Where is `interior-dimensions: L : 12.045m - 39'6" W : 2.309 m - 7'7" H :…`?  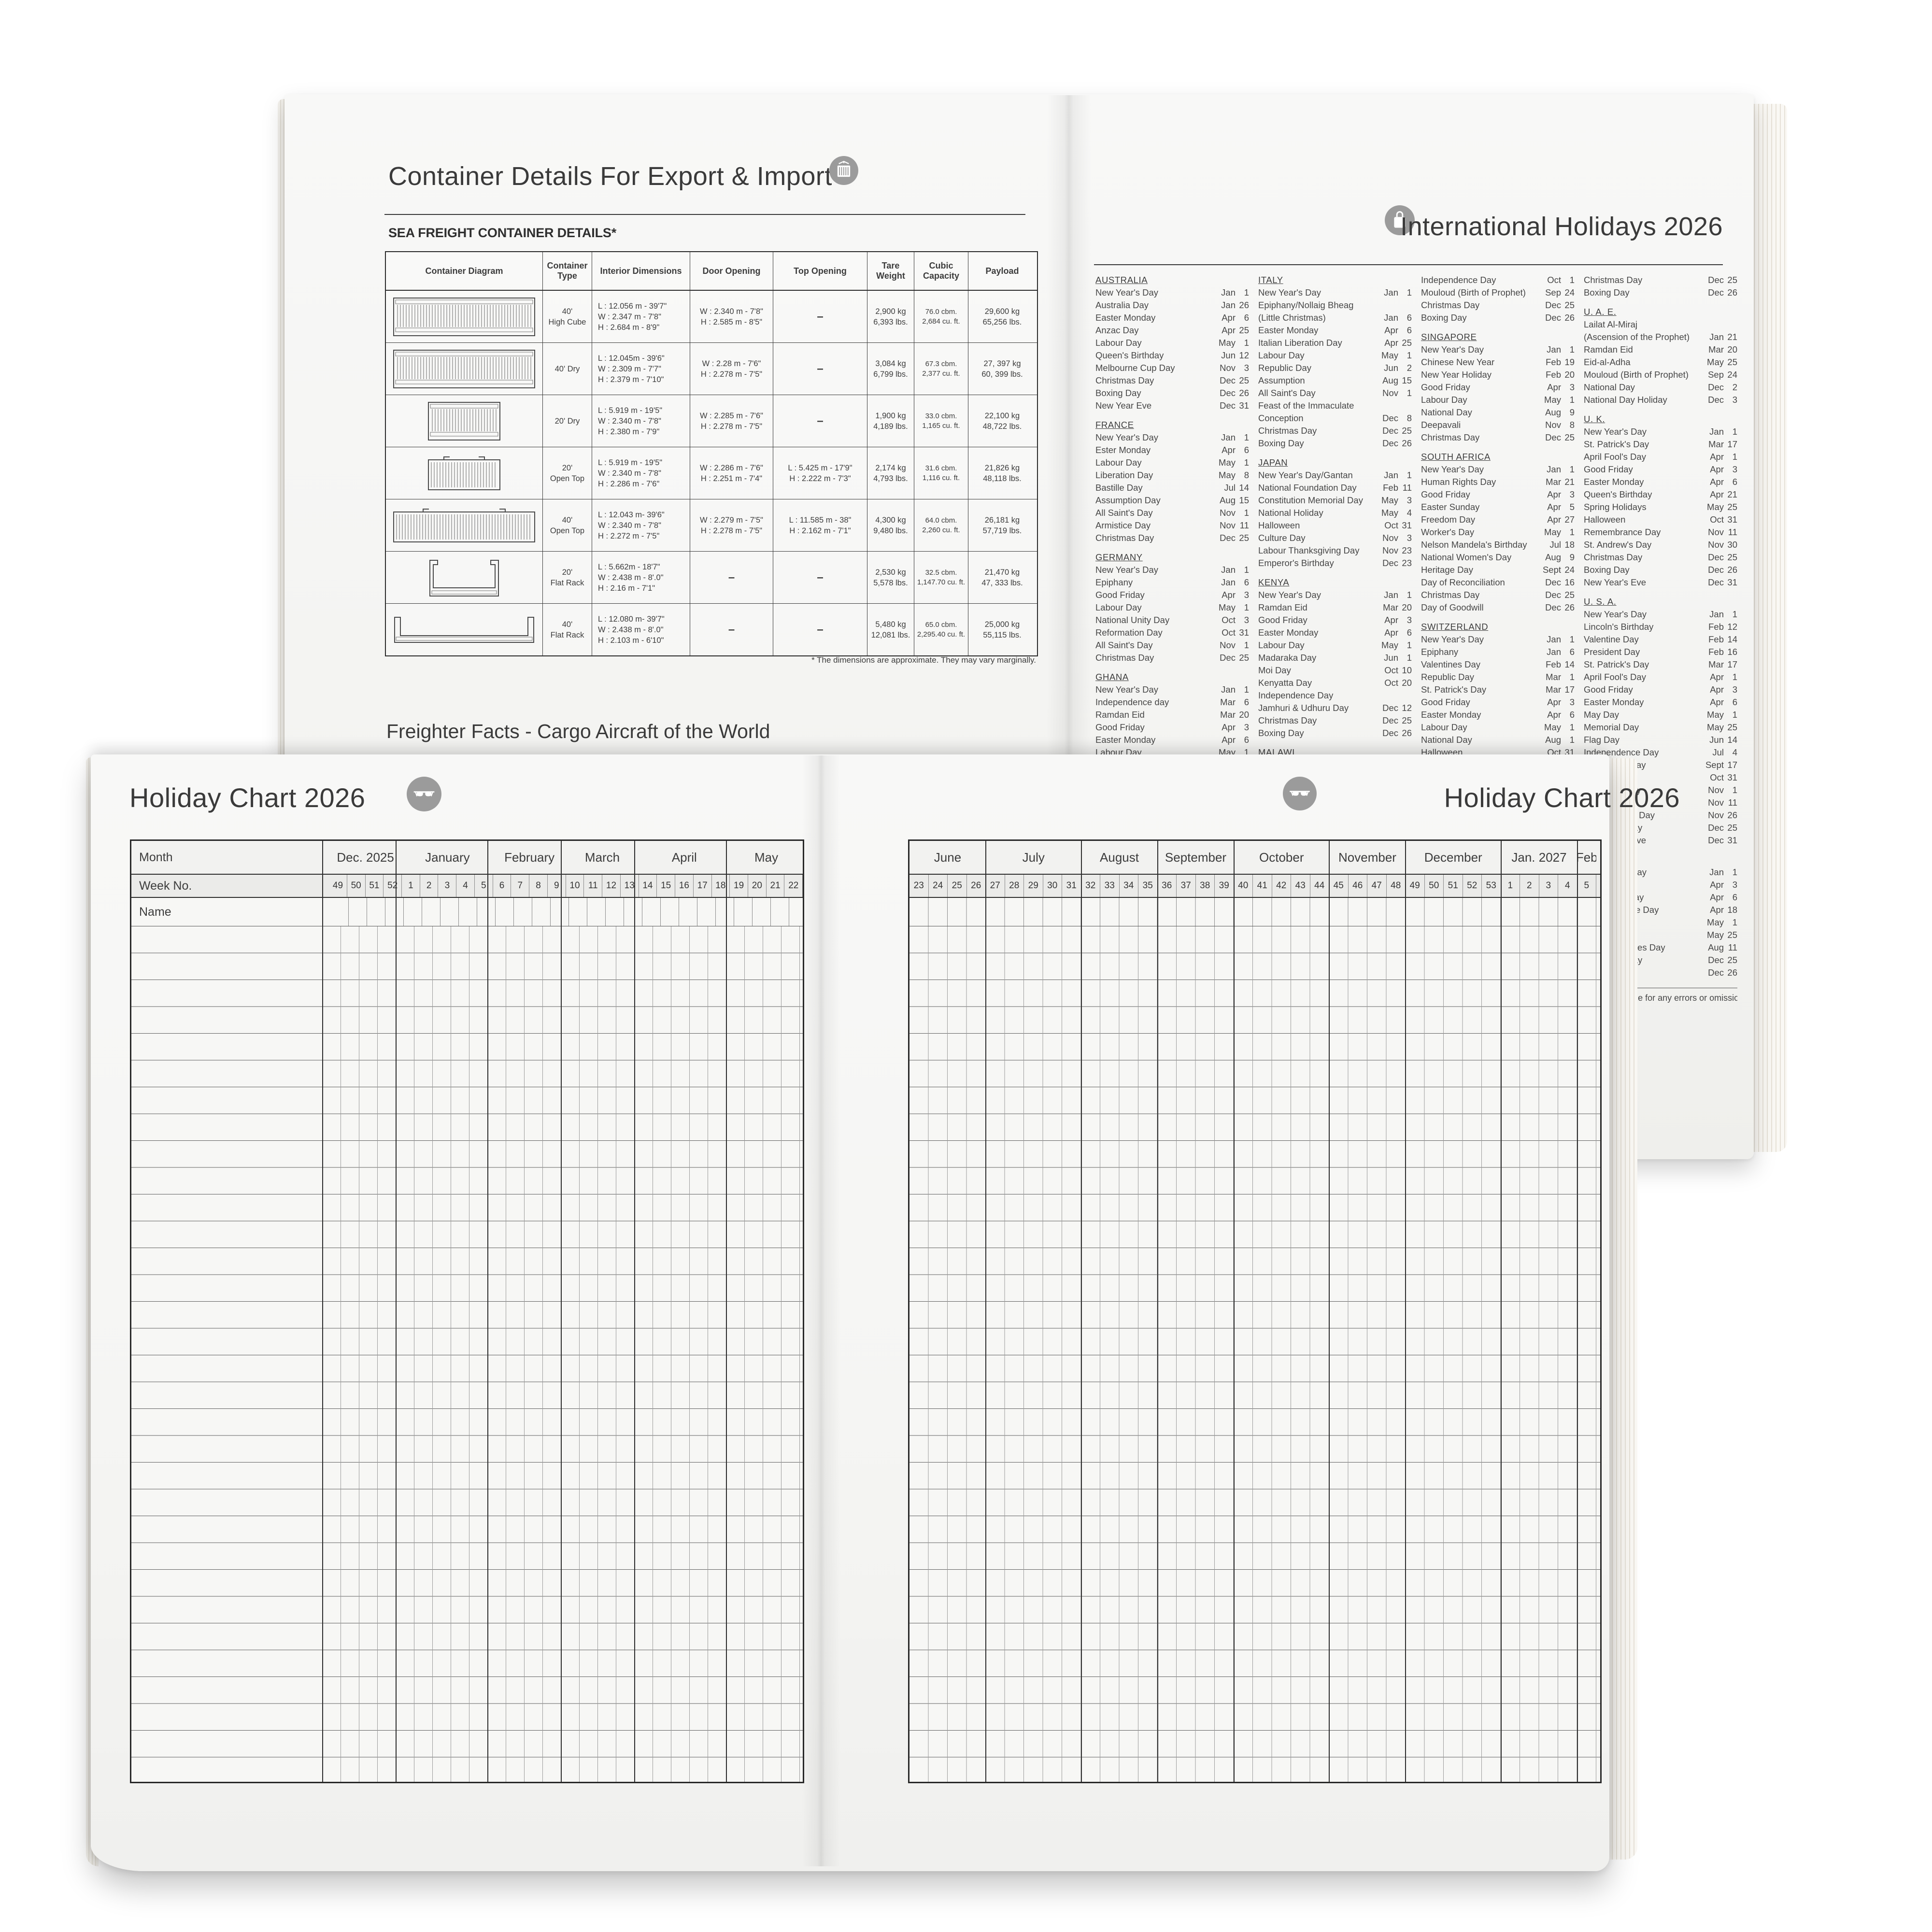
interior-dimensions: L : 12.045m - 39'6" W : 2.309 m - 7'7" H :… is located at coordinates (641, 369).